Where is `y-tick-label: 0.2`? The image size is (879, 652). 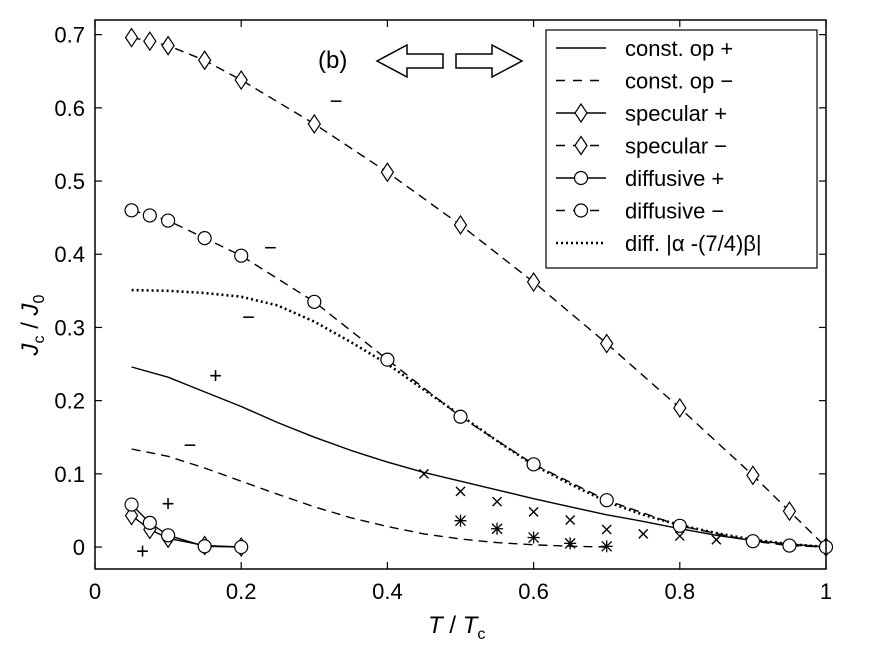 y-tick-label: 0.2 is located at coordinates (69, 401).